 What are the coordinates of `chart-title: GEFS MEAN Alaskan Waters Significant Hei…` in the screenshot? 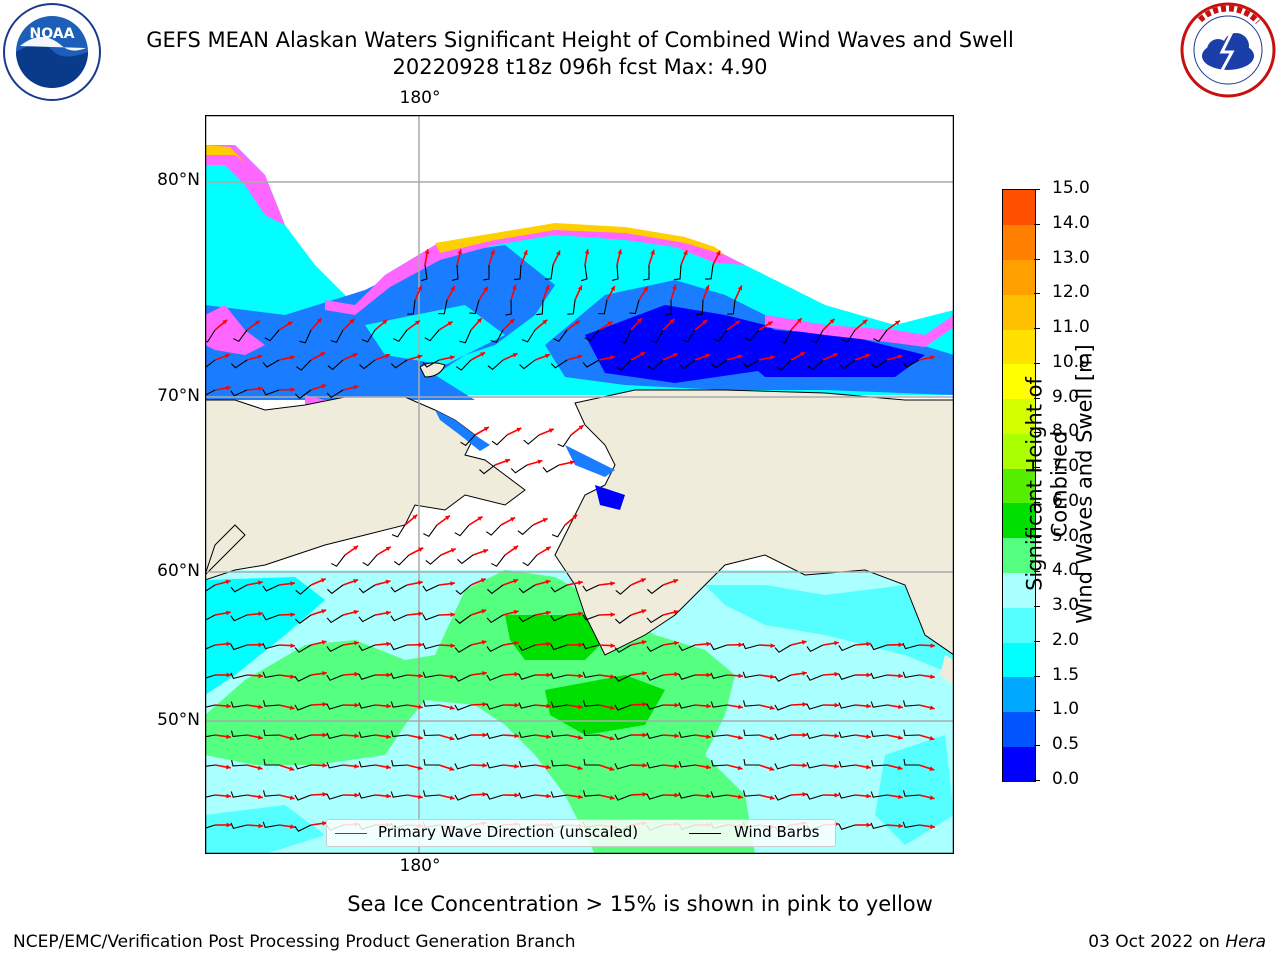 It's located at (580, 40).